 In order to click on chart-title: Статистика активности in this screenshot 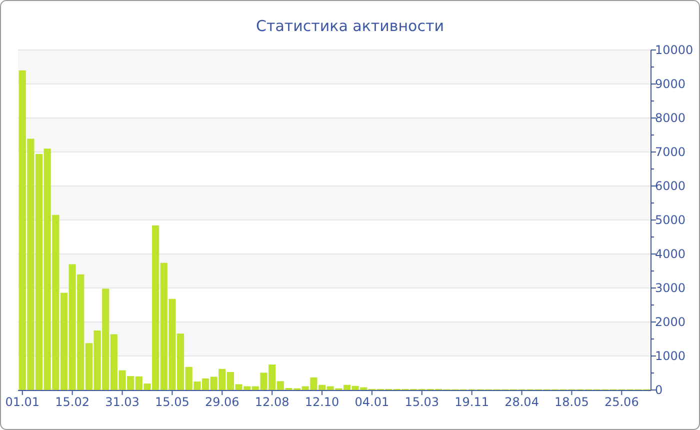, I will do `click(350, 26)`.